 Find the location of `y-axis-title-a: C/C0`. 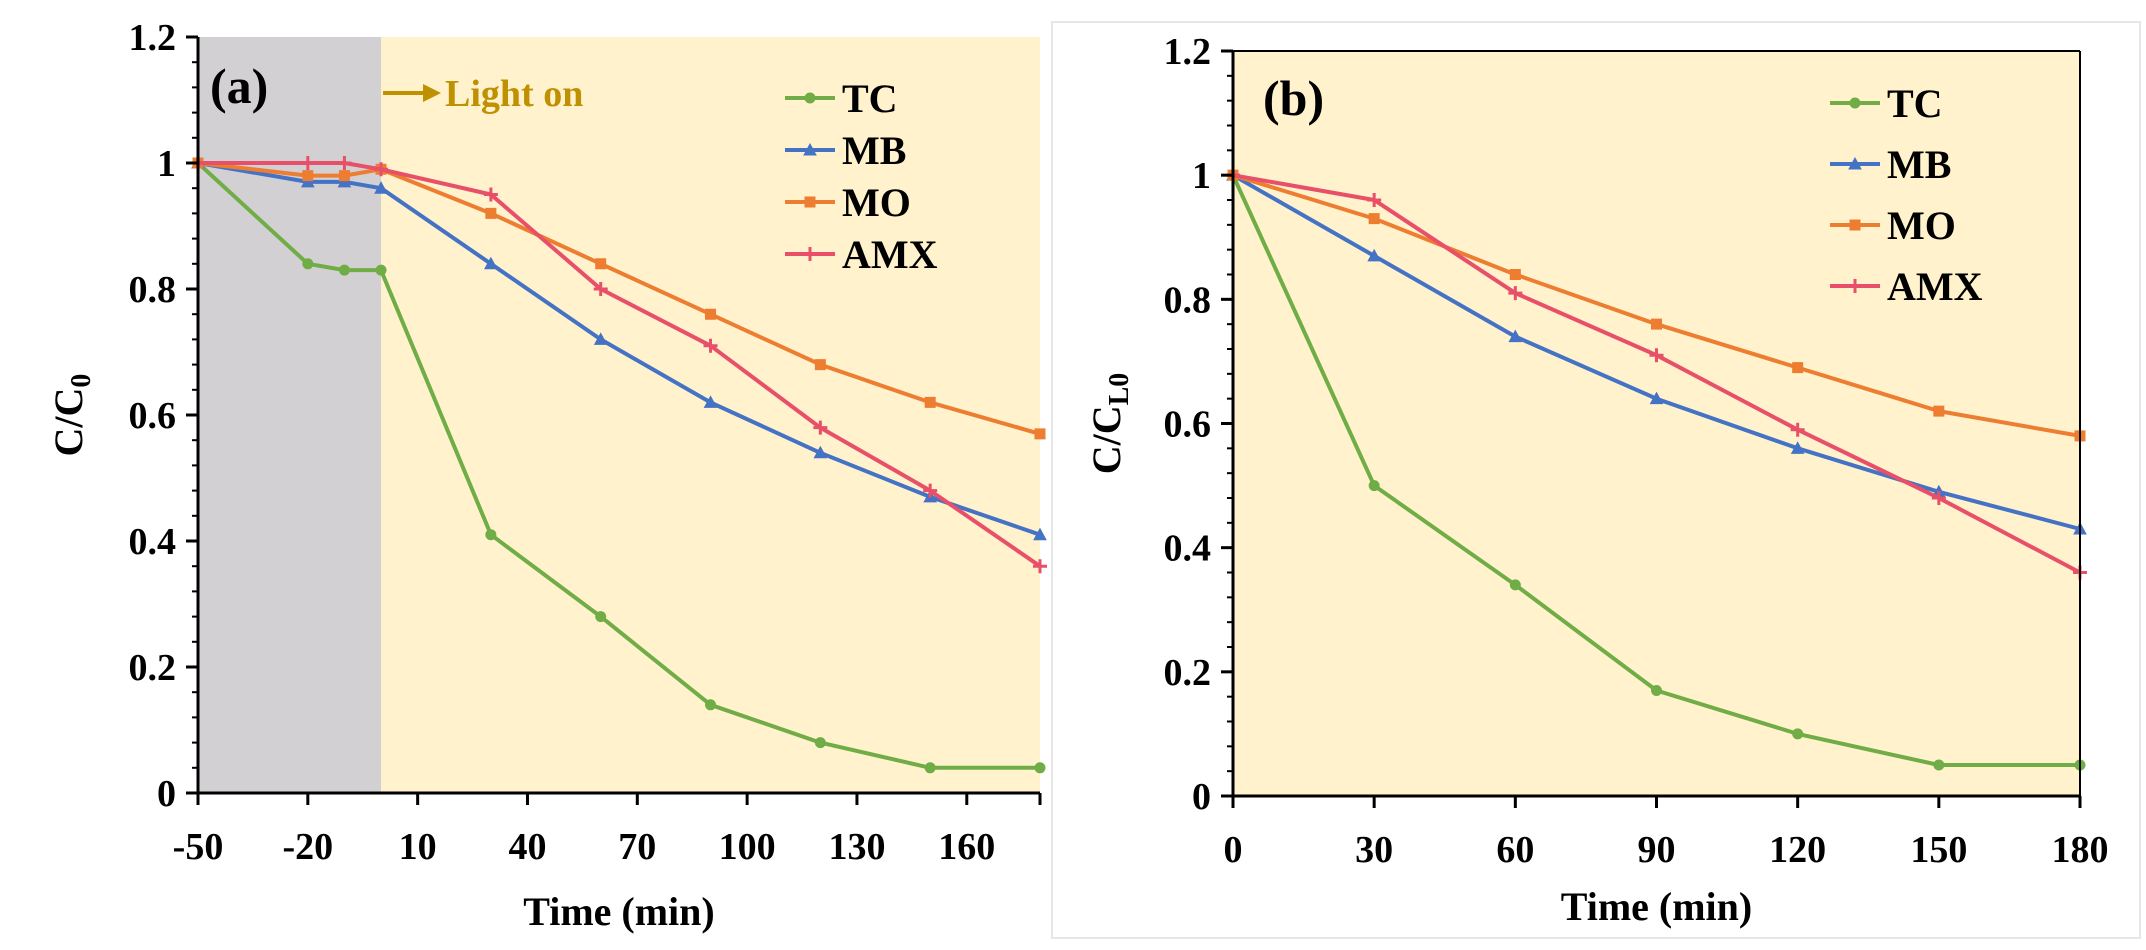

y-axis-title-a: C/C0 is located at coordinates (71, 415).